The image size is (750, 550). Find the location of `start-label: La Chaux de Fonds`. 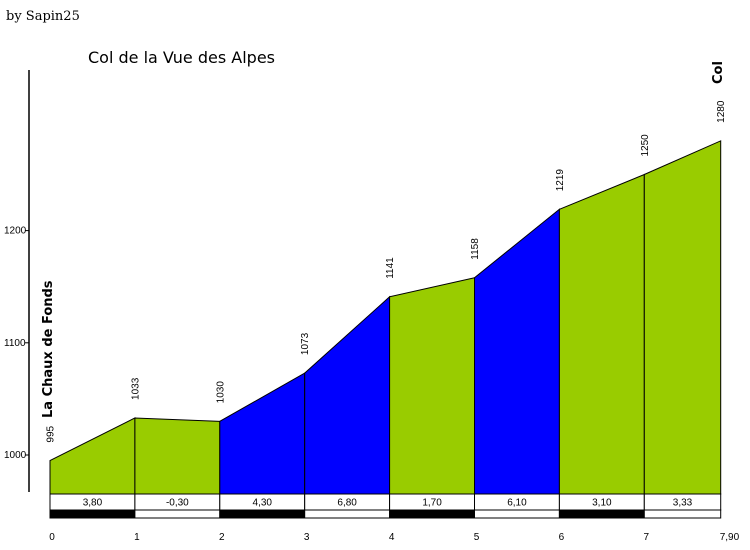

start-label: La Chaux de Fonds is located at coordinates (48, 349).